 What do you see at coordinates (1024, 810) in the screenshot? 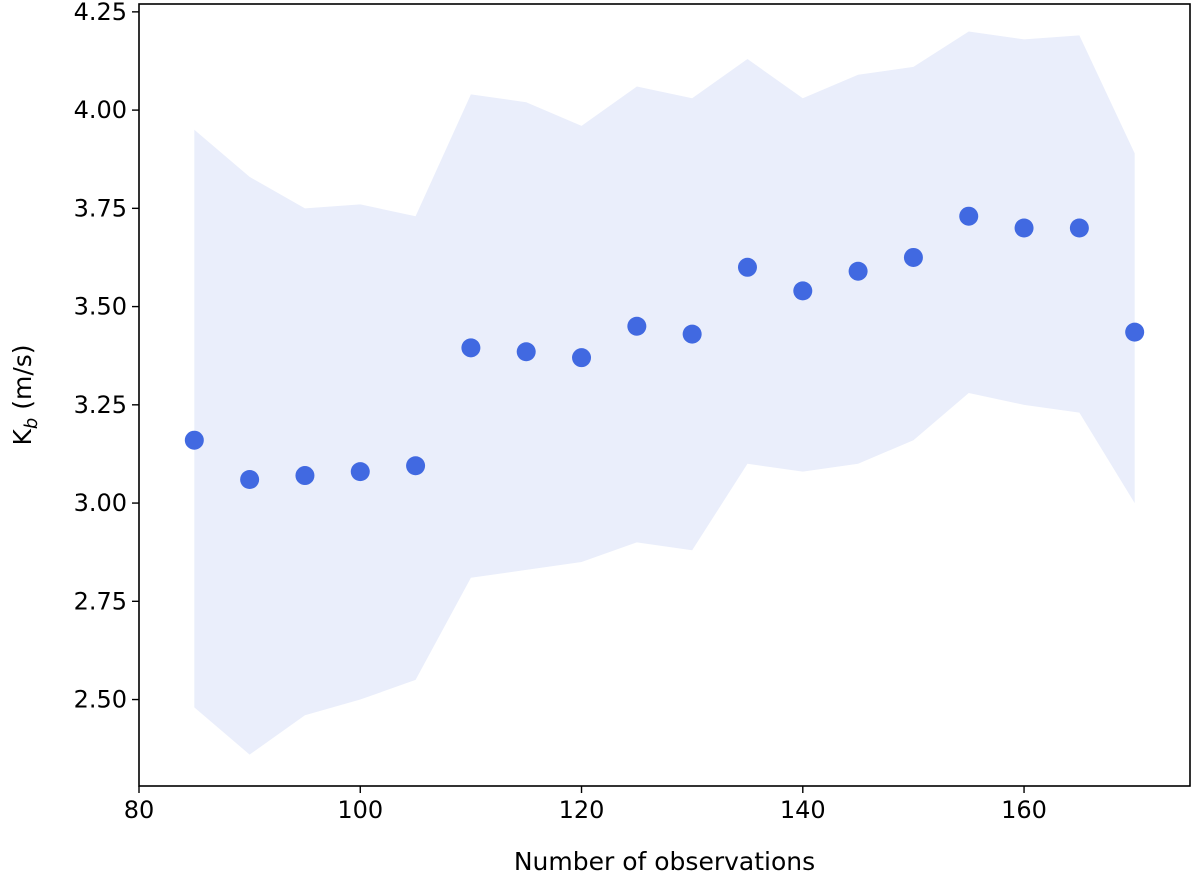
I see `x-tick-label: 160` at bounding box center [1024, 810].